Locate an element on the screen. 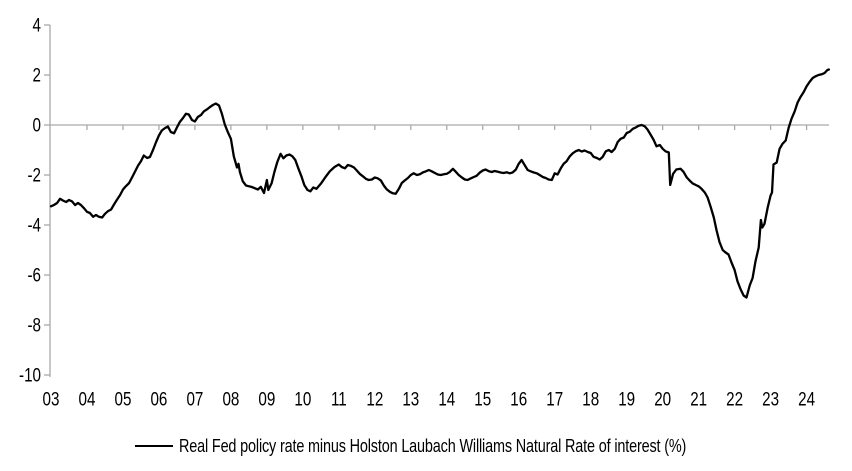 The height and width of the screenshot is (471, 852). x-tick-label: 18 is located at coordinates (590, 399).